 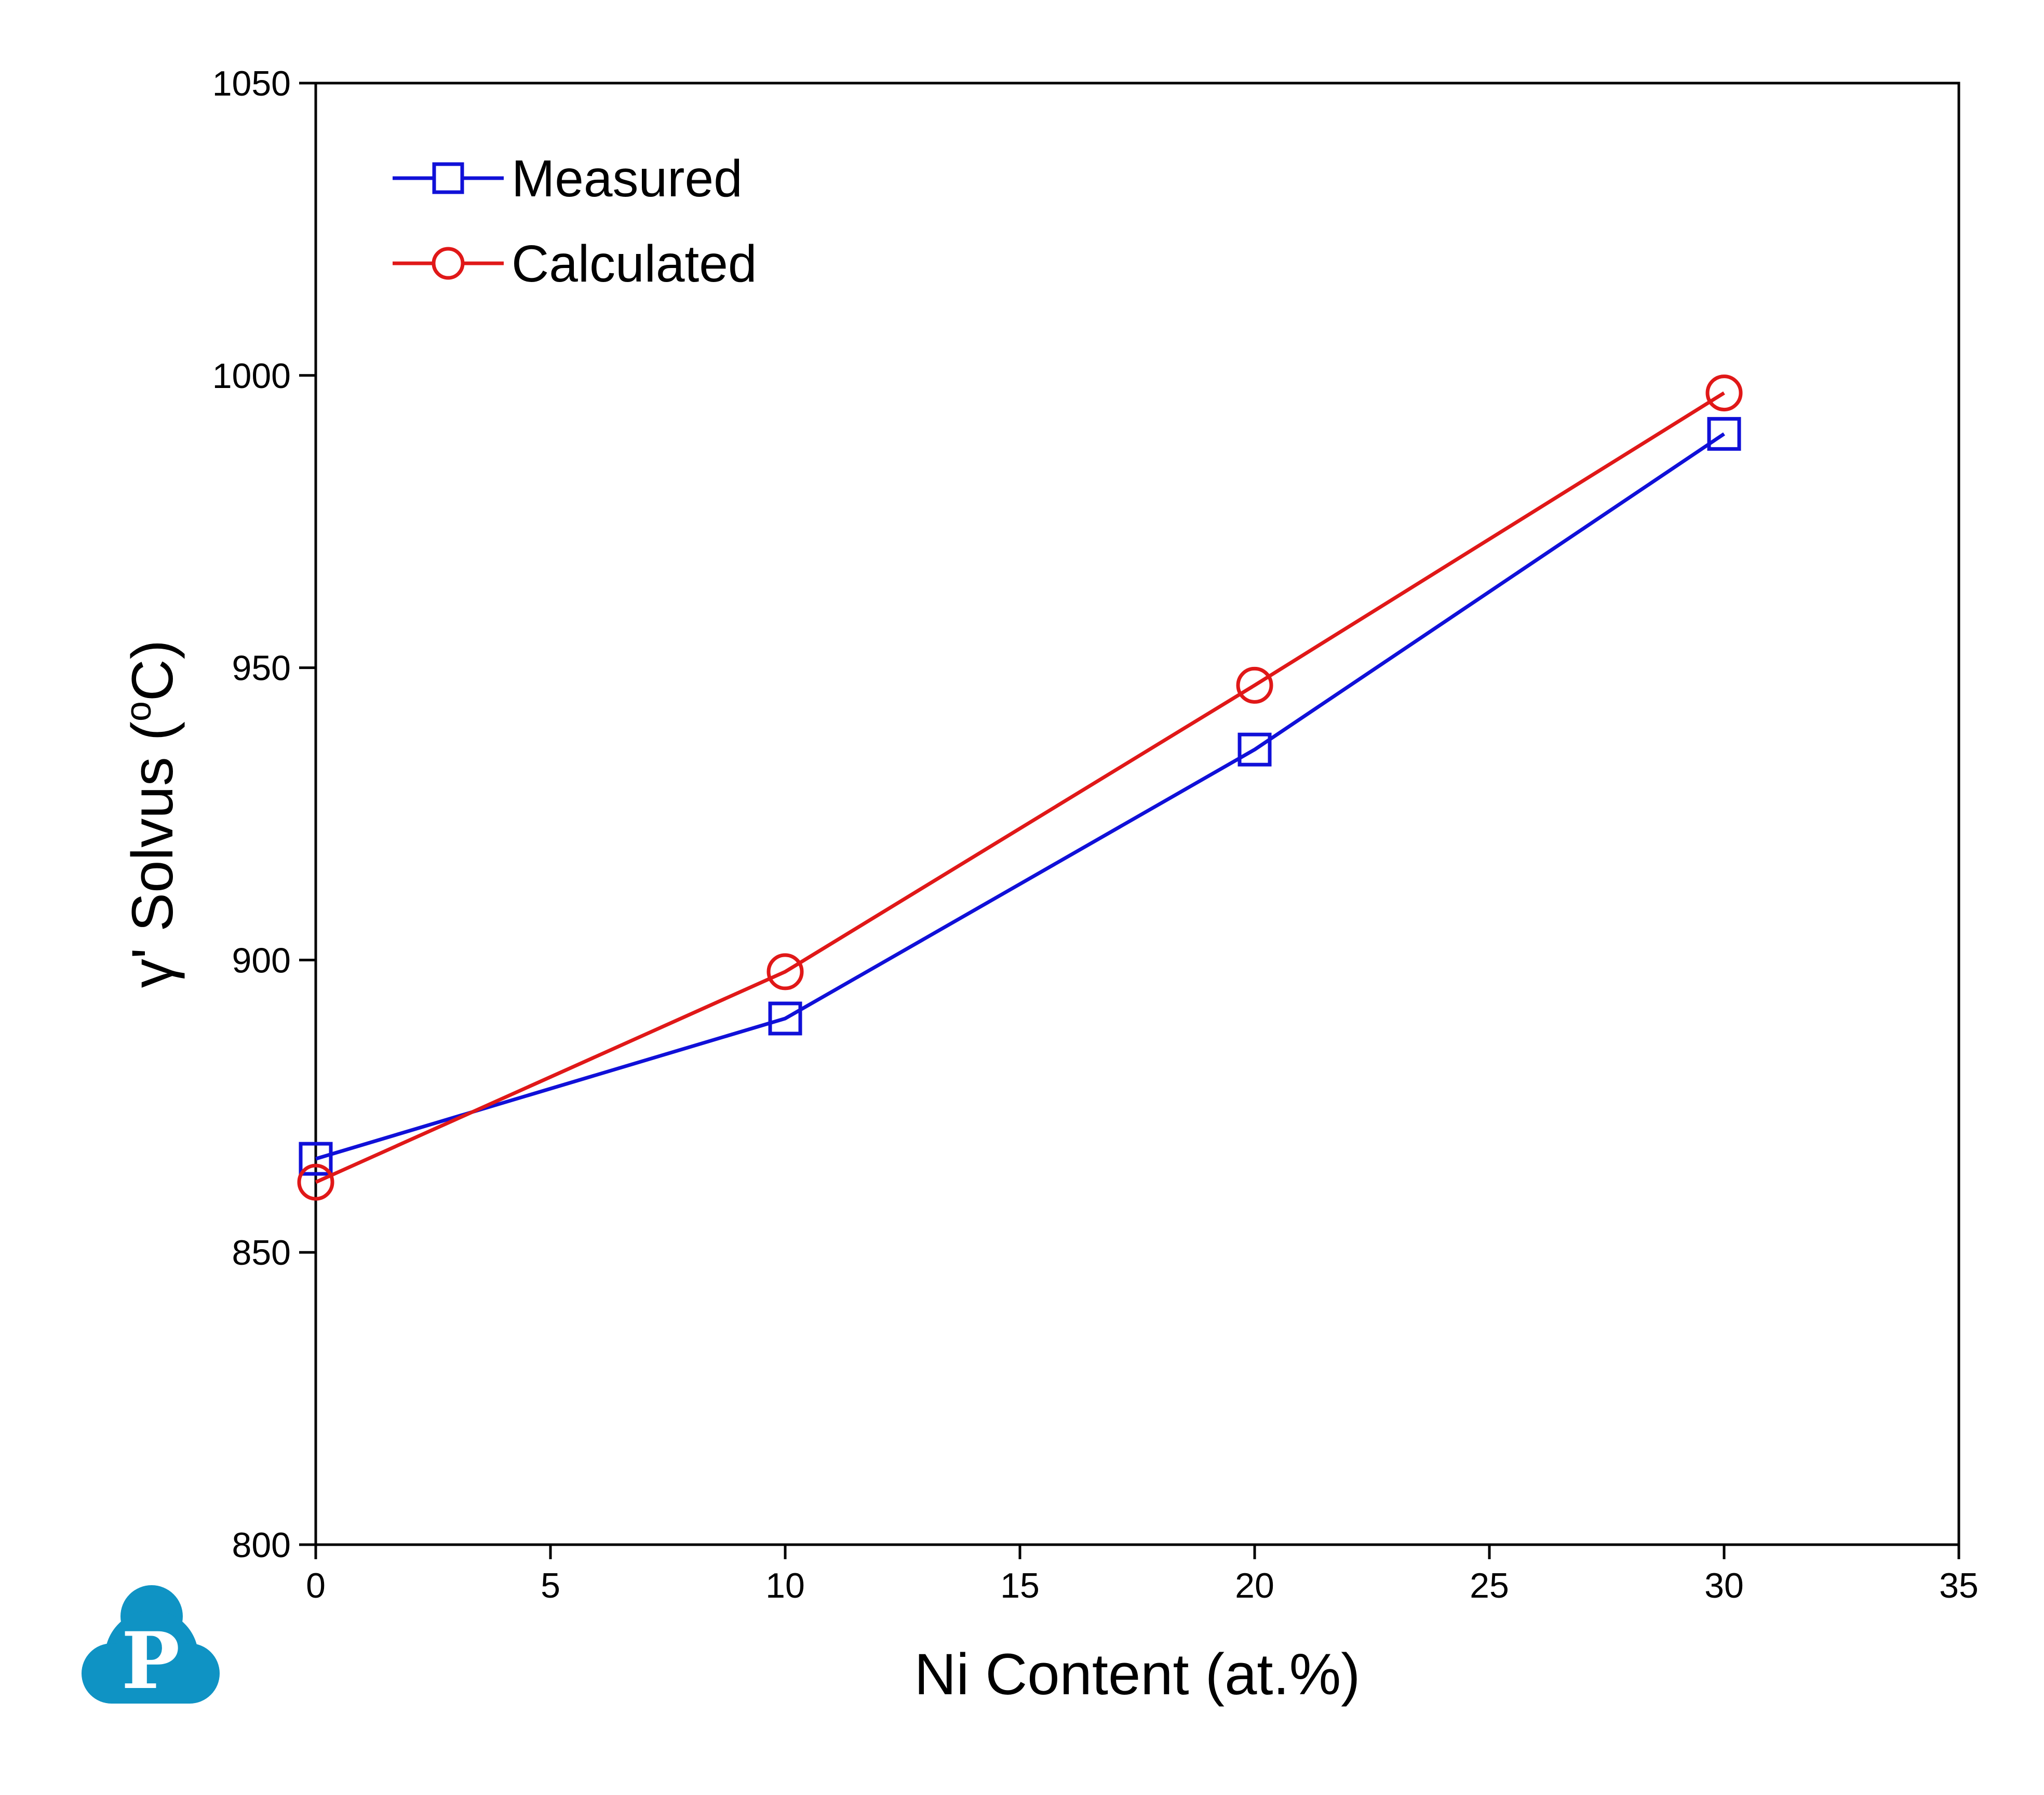 What do you see at coordinates (785, 1585) in the screenshot?
I see `x-tick-label: 10` at bounding box center [785, 1585].